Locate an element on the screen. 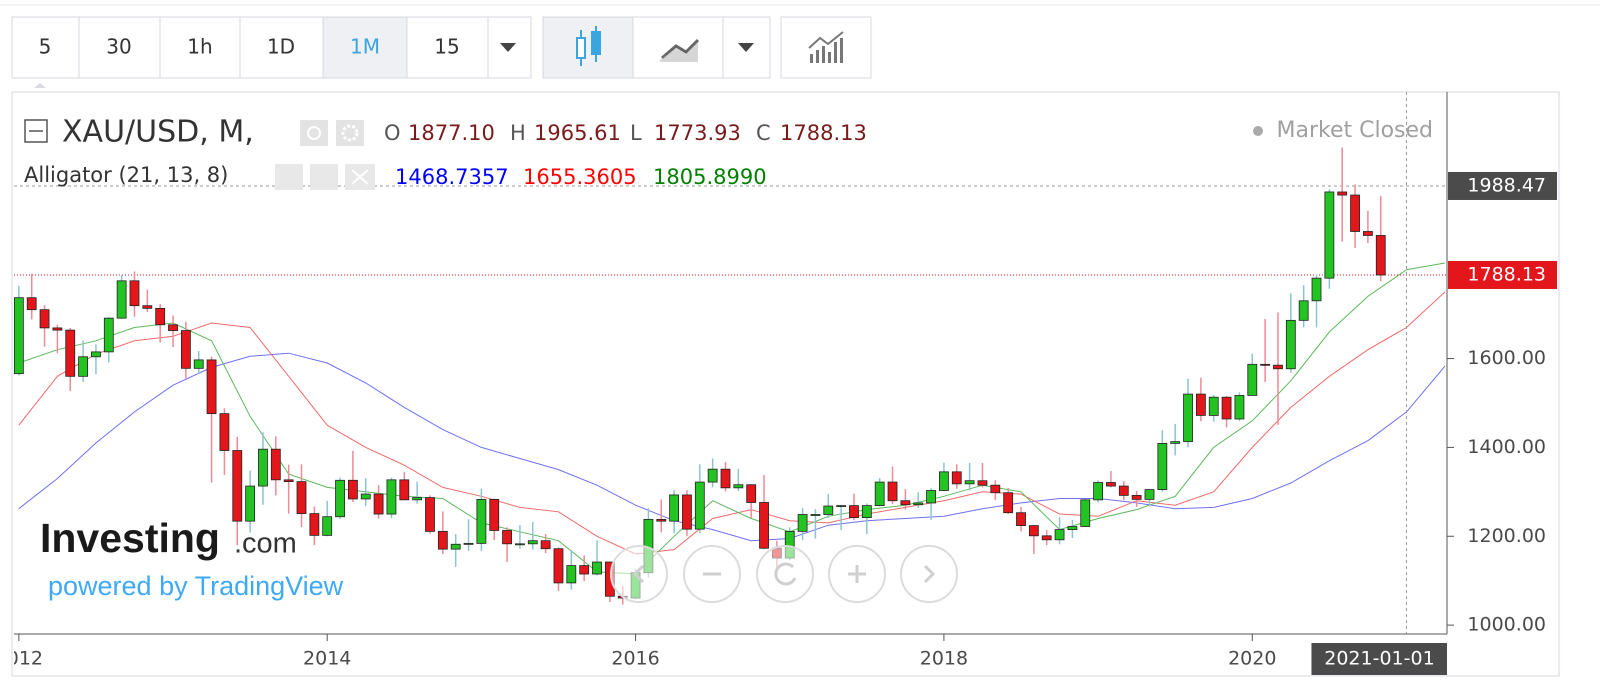 The image size is (1600, 696). ohlc-value: 1965.61 is located at coordinates (577, 133).